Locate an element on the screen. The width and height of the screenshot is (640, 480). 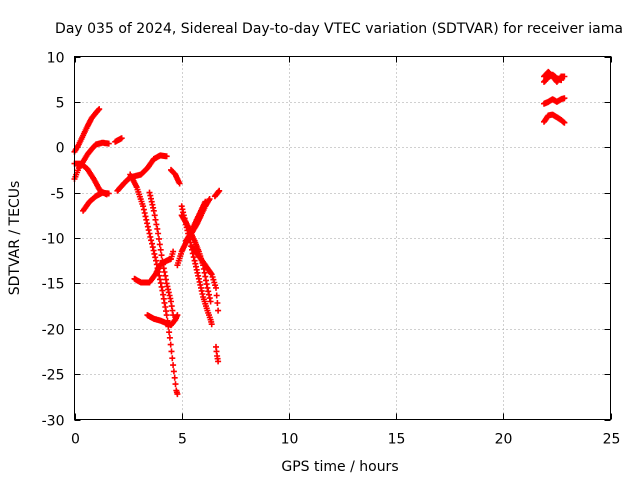
y-tick-label: -15 is located at coordinates (53, 285).